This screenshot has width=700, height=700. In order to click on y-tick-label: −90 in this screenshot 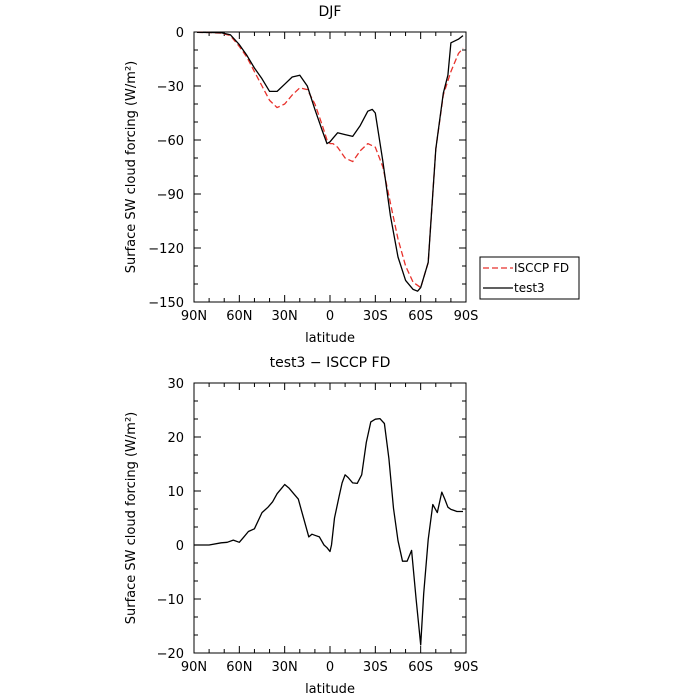, I will do `click(170, 195)`.